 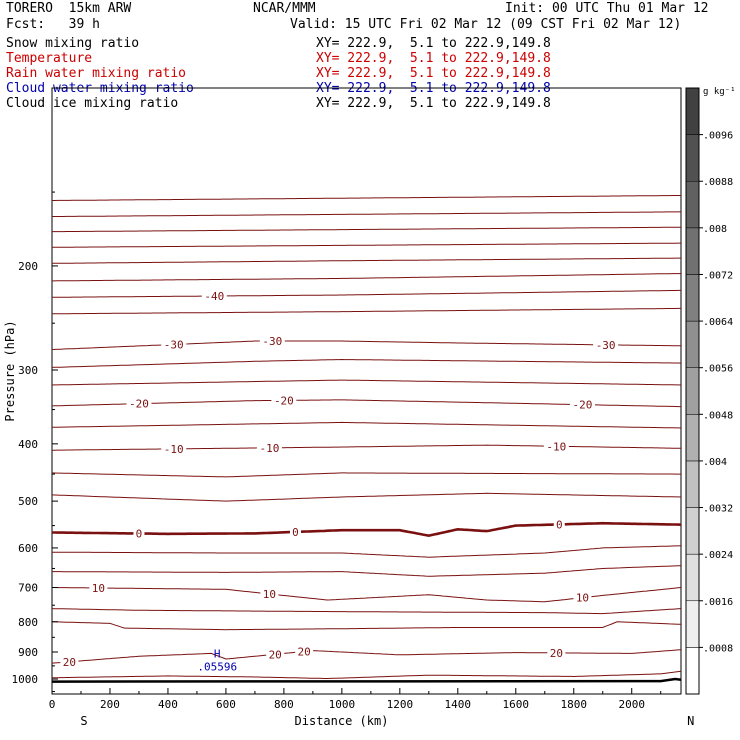 What do you see at coordinates (607, 8) in the screenshot?
I see `header-init: Init: 00 UTC Thu 01 Mar 12` at bounding box center [607, 8].